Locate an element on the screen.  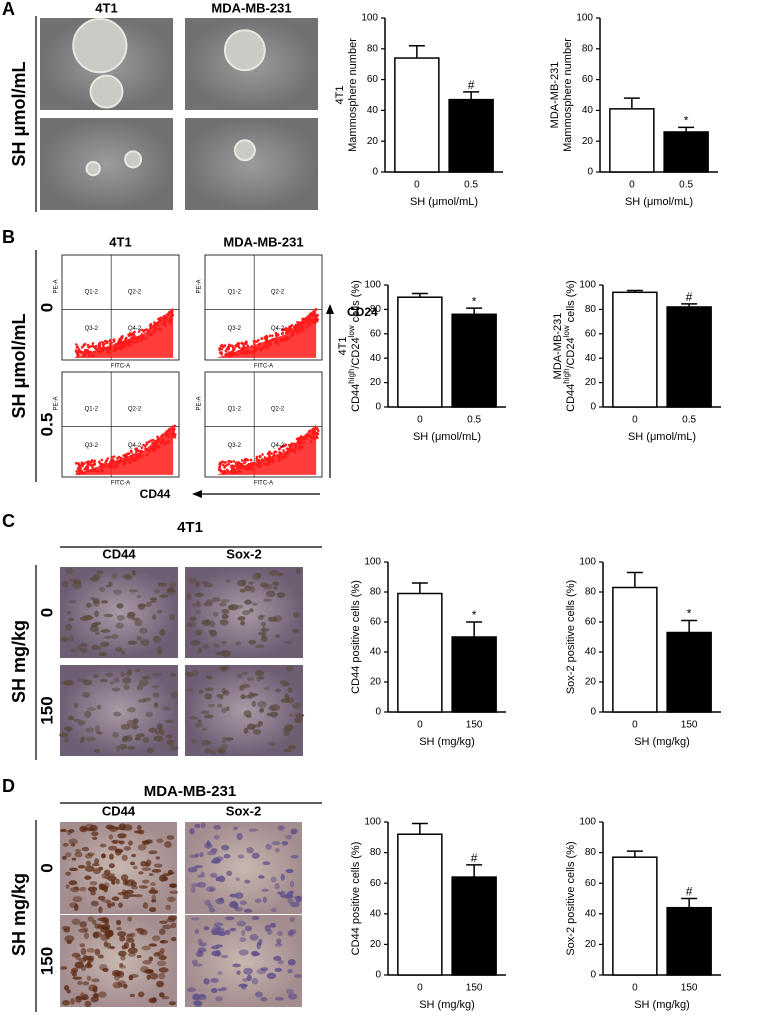
significance-mark: # is located at coordinates (689, 892).